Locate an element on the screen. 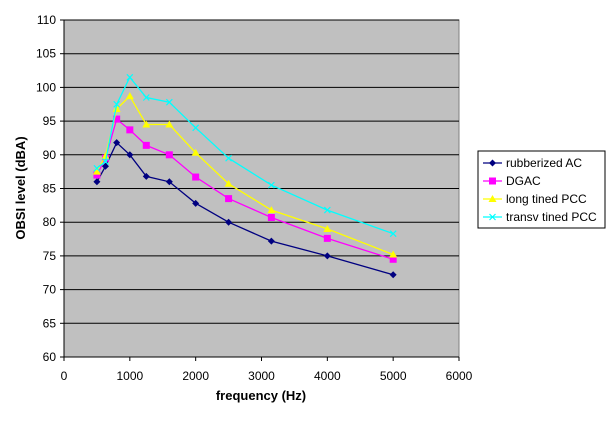  y-axis-label: OBSI level (dBA) is located at coordinates (20, 187).